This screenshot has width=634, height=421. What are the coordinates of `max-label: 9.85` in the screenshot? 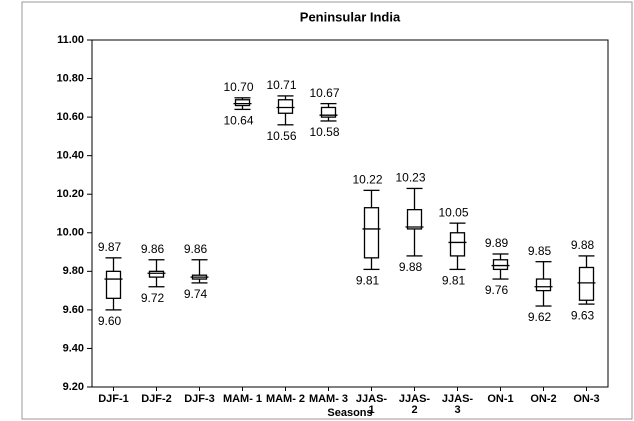 It's located at (540, 251).